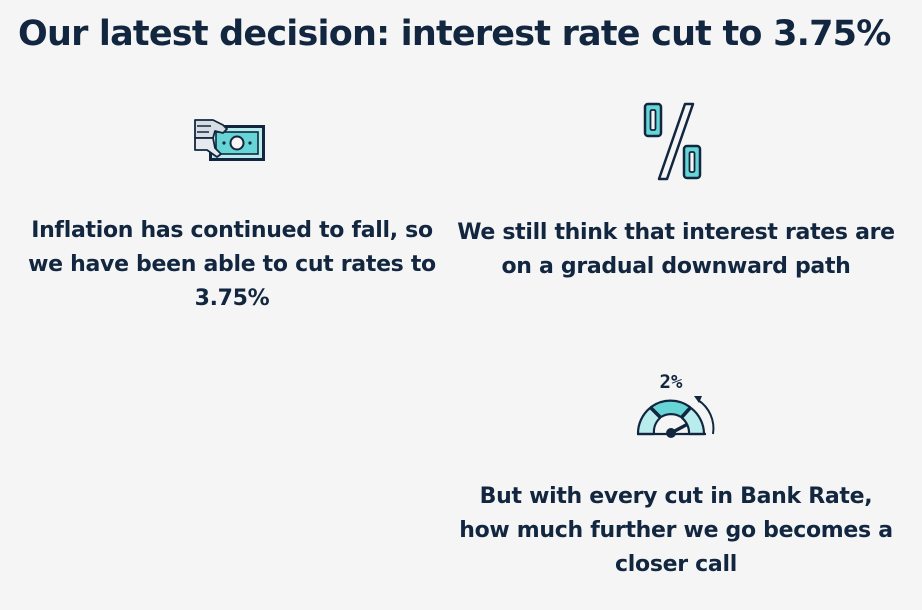  Describe the element at coordinates (672, 141) in the screenshot. I see `percent-sign-icon` at that location.